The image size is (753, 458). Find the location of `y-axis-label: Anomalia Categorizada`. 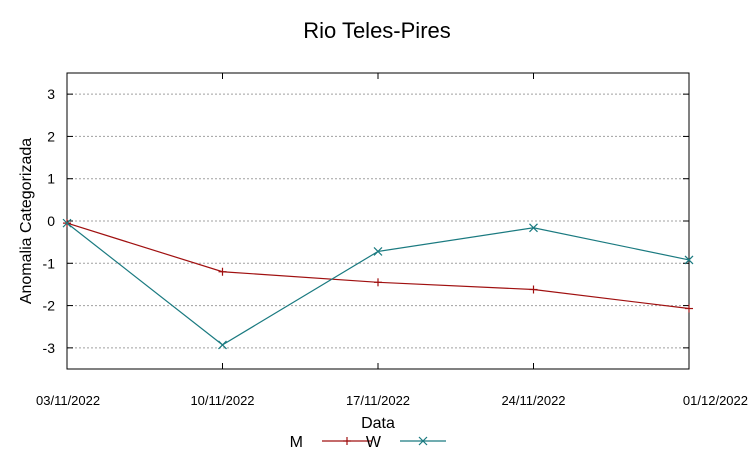

y-axis-label: Anomalia Categorizada is located at coordinates (26, 221).